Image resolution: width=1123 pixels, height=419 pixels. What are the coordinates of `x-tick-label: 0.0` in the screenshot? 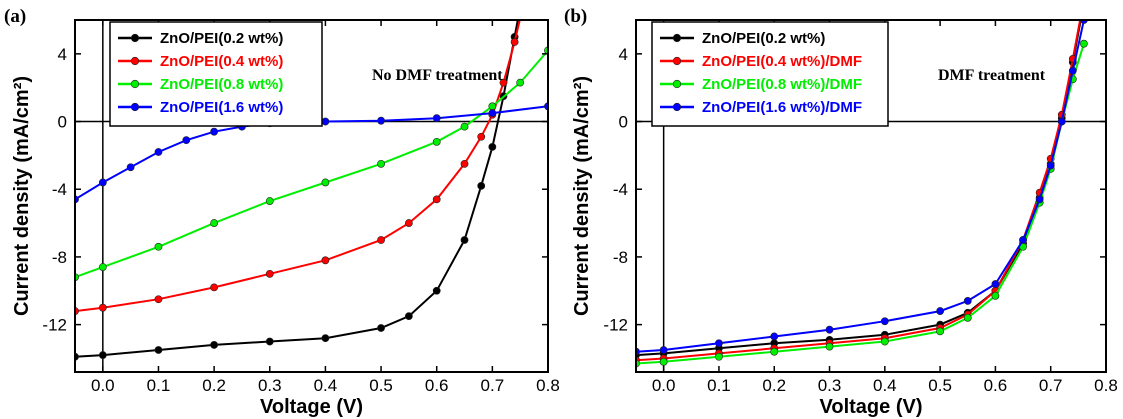 It's located at (103, 385).